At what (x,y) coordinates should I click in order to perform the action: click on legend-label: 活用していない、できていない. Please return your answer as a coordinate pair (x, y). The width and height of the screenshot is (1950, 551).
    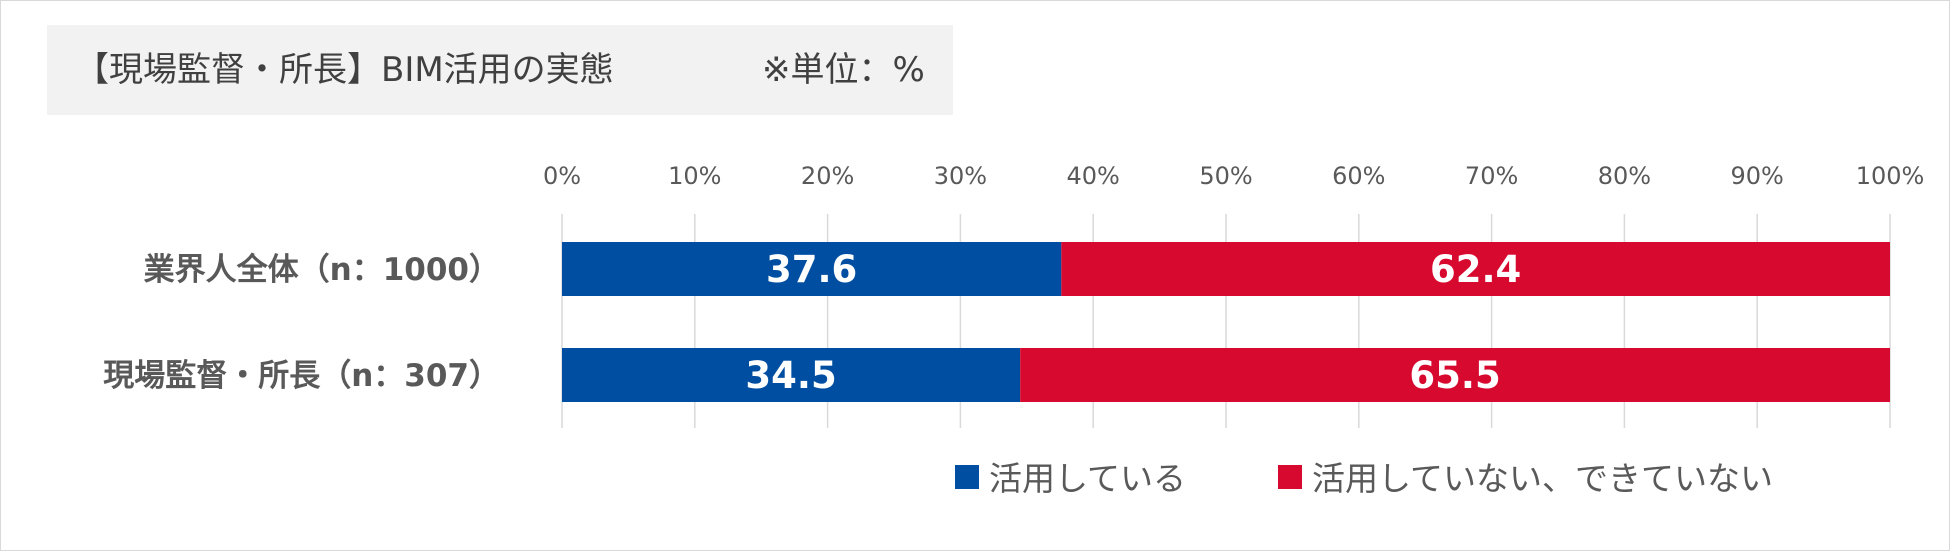
    Looking at the image, I should click on (1542, 478).